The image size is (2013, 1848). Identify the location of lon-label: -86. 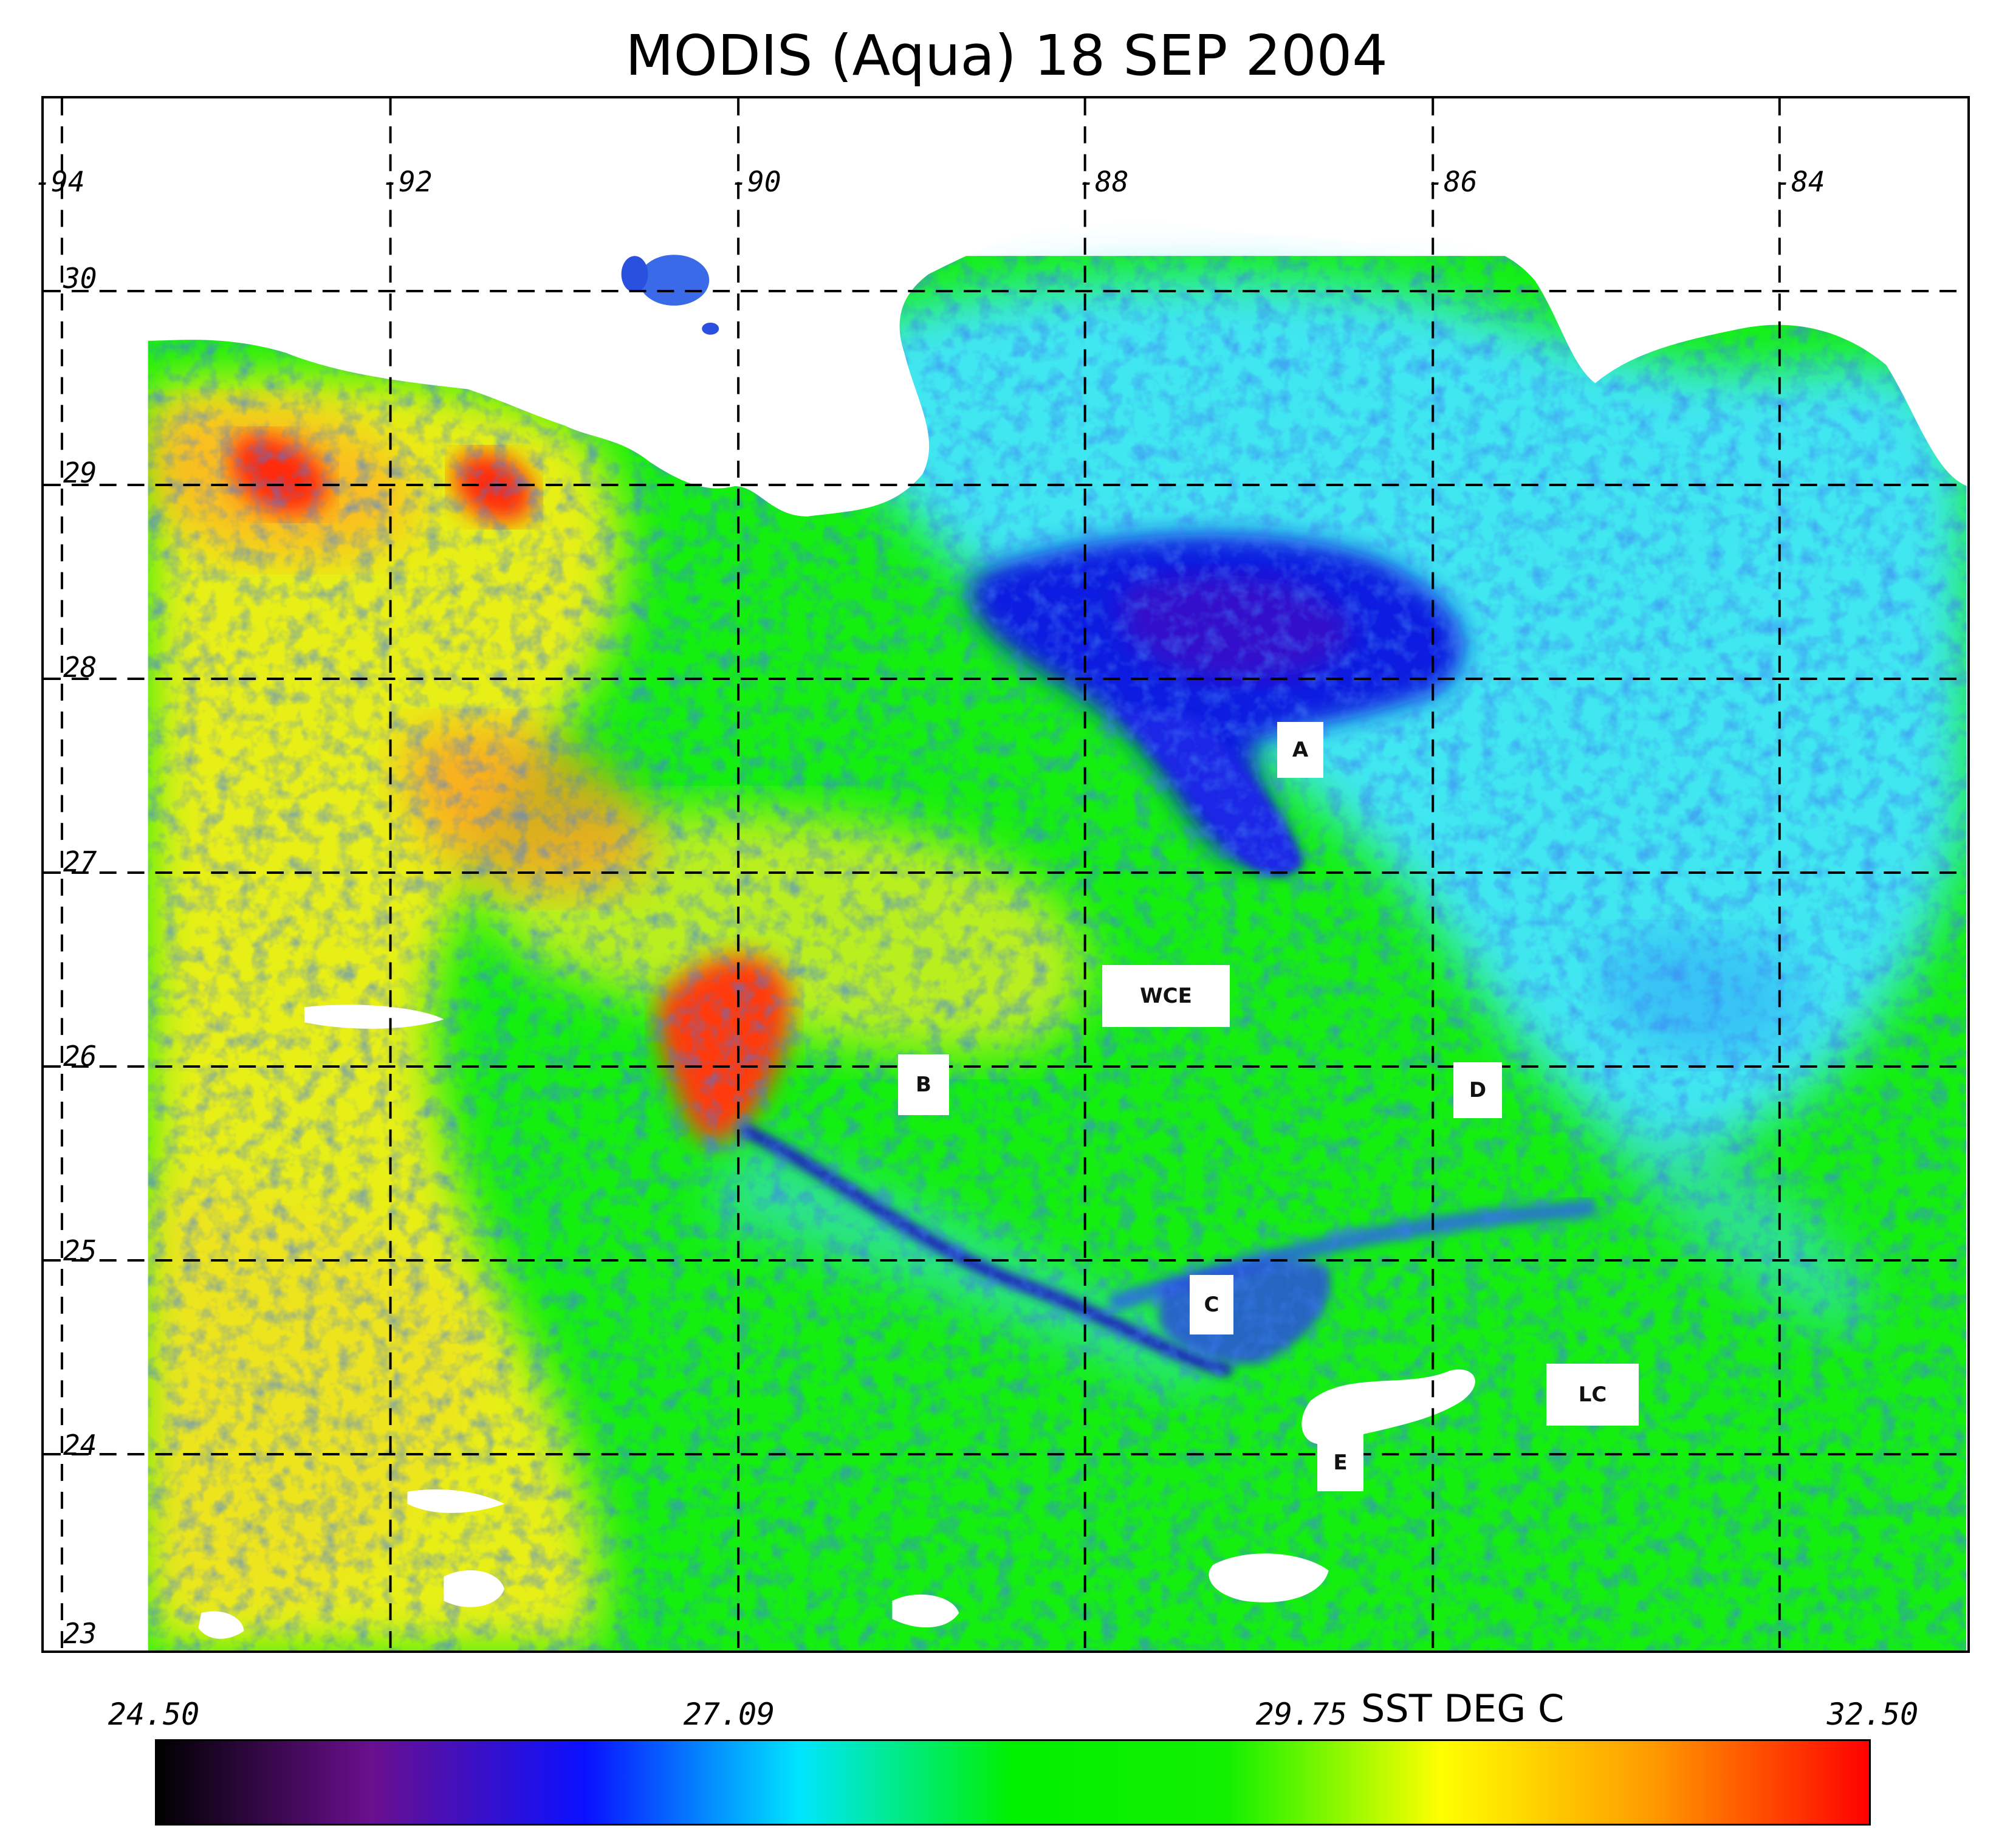
(1452, 182).